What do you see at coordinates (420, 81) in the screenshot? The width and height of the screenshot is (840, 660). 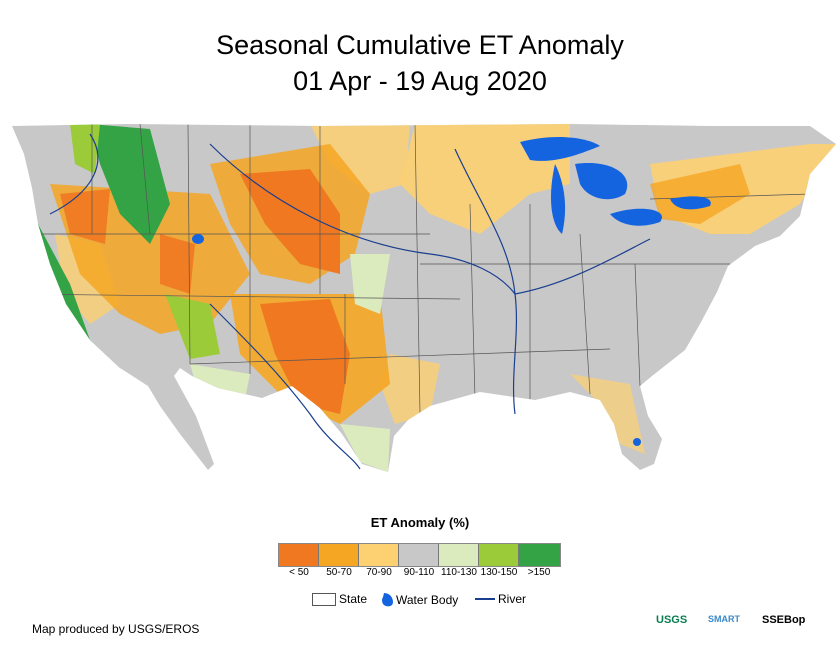 I see `map-date-range: 01 Apr - 19 Aug 2020` at bounding box center [420, 81].